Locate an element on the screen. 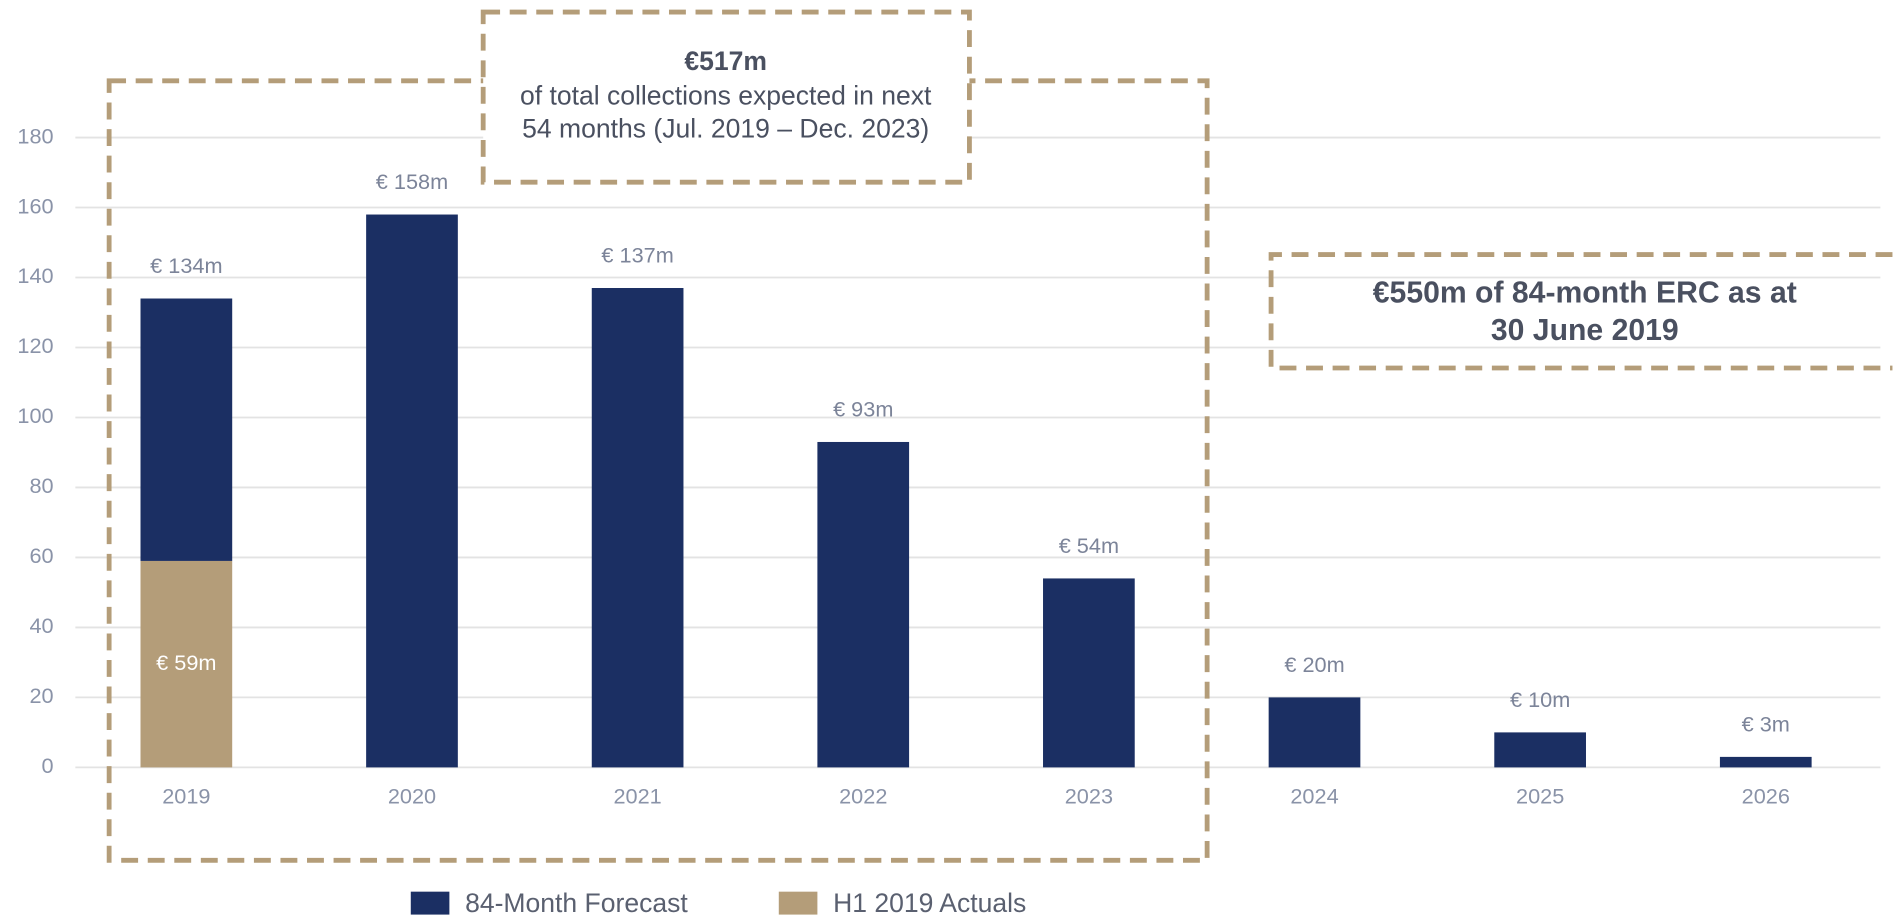 The height and width of the screenshot is (917, 1893). x-tick-label: 2019 is located at coordinates (186, 795).